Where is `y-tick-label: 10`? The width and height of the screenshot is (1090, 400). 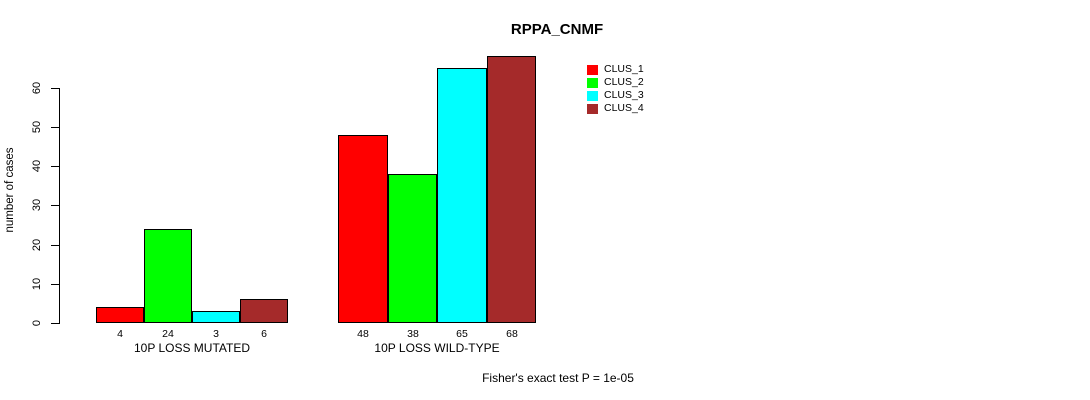 y-tick-label: 10 is located at coordinates (37, 284).